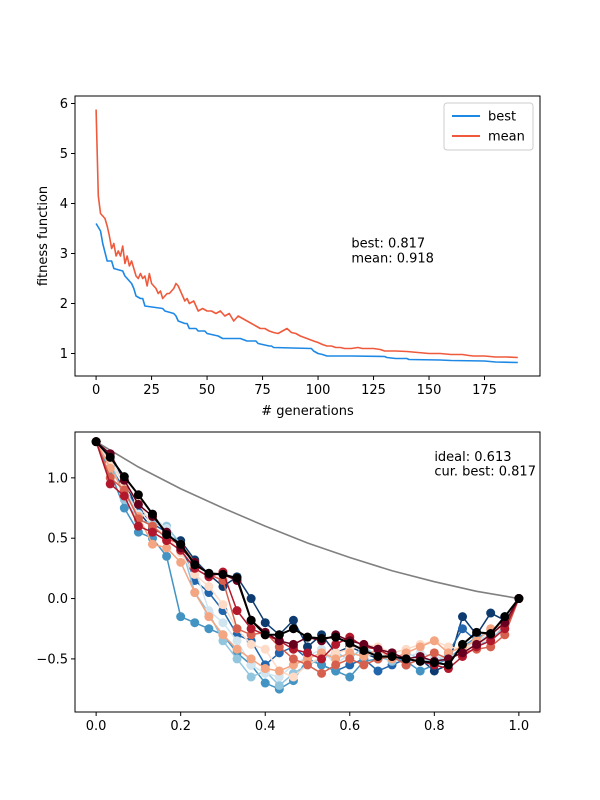 The image size is (600, 800). I want to click on fitness-xlabel: # generations, so click(307, 411).